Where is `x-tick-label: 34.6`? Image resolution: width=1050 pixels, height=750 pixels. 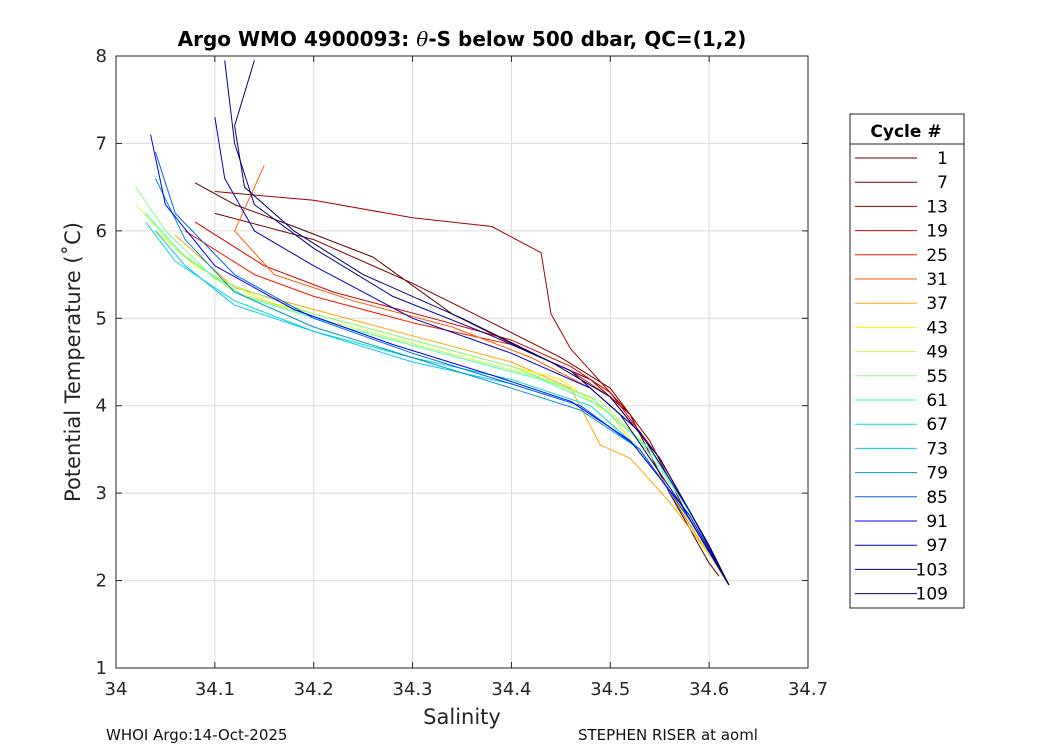
x-tick-label: 34.6 is located at coordinates (709, 689).